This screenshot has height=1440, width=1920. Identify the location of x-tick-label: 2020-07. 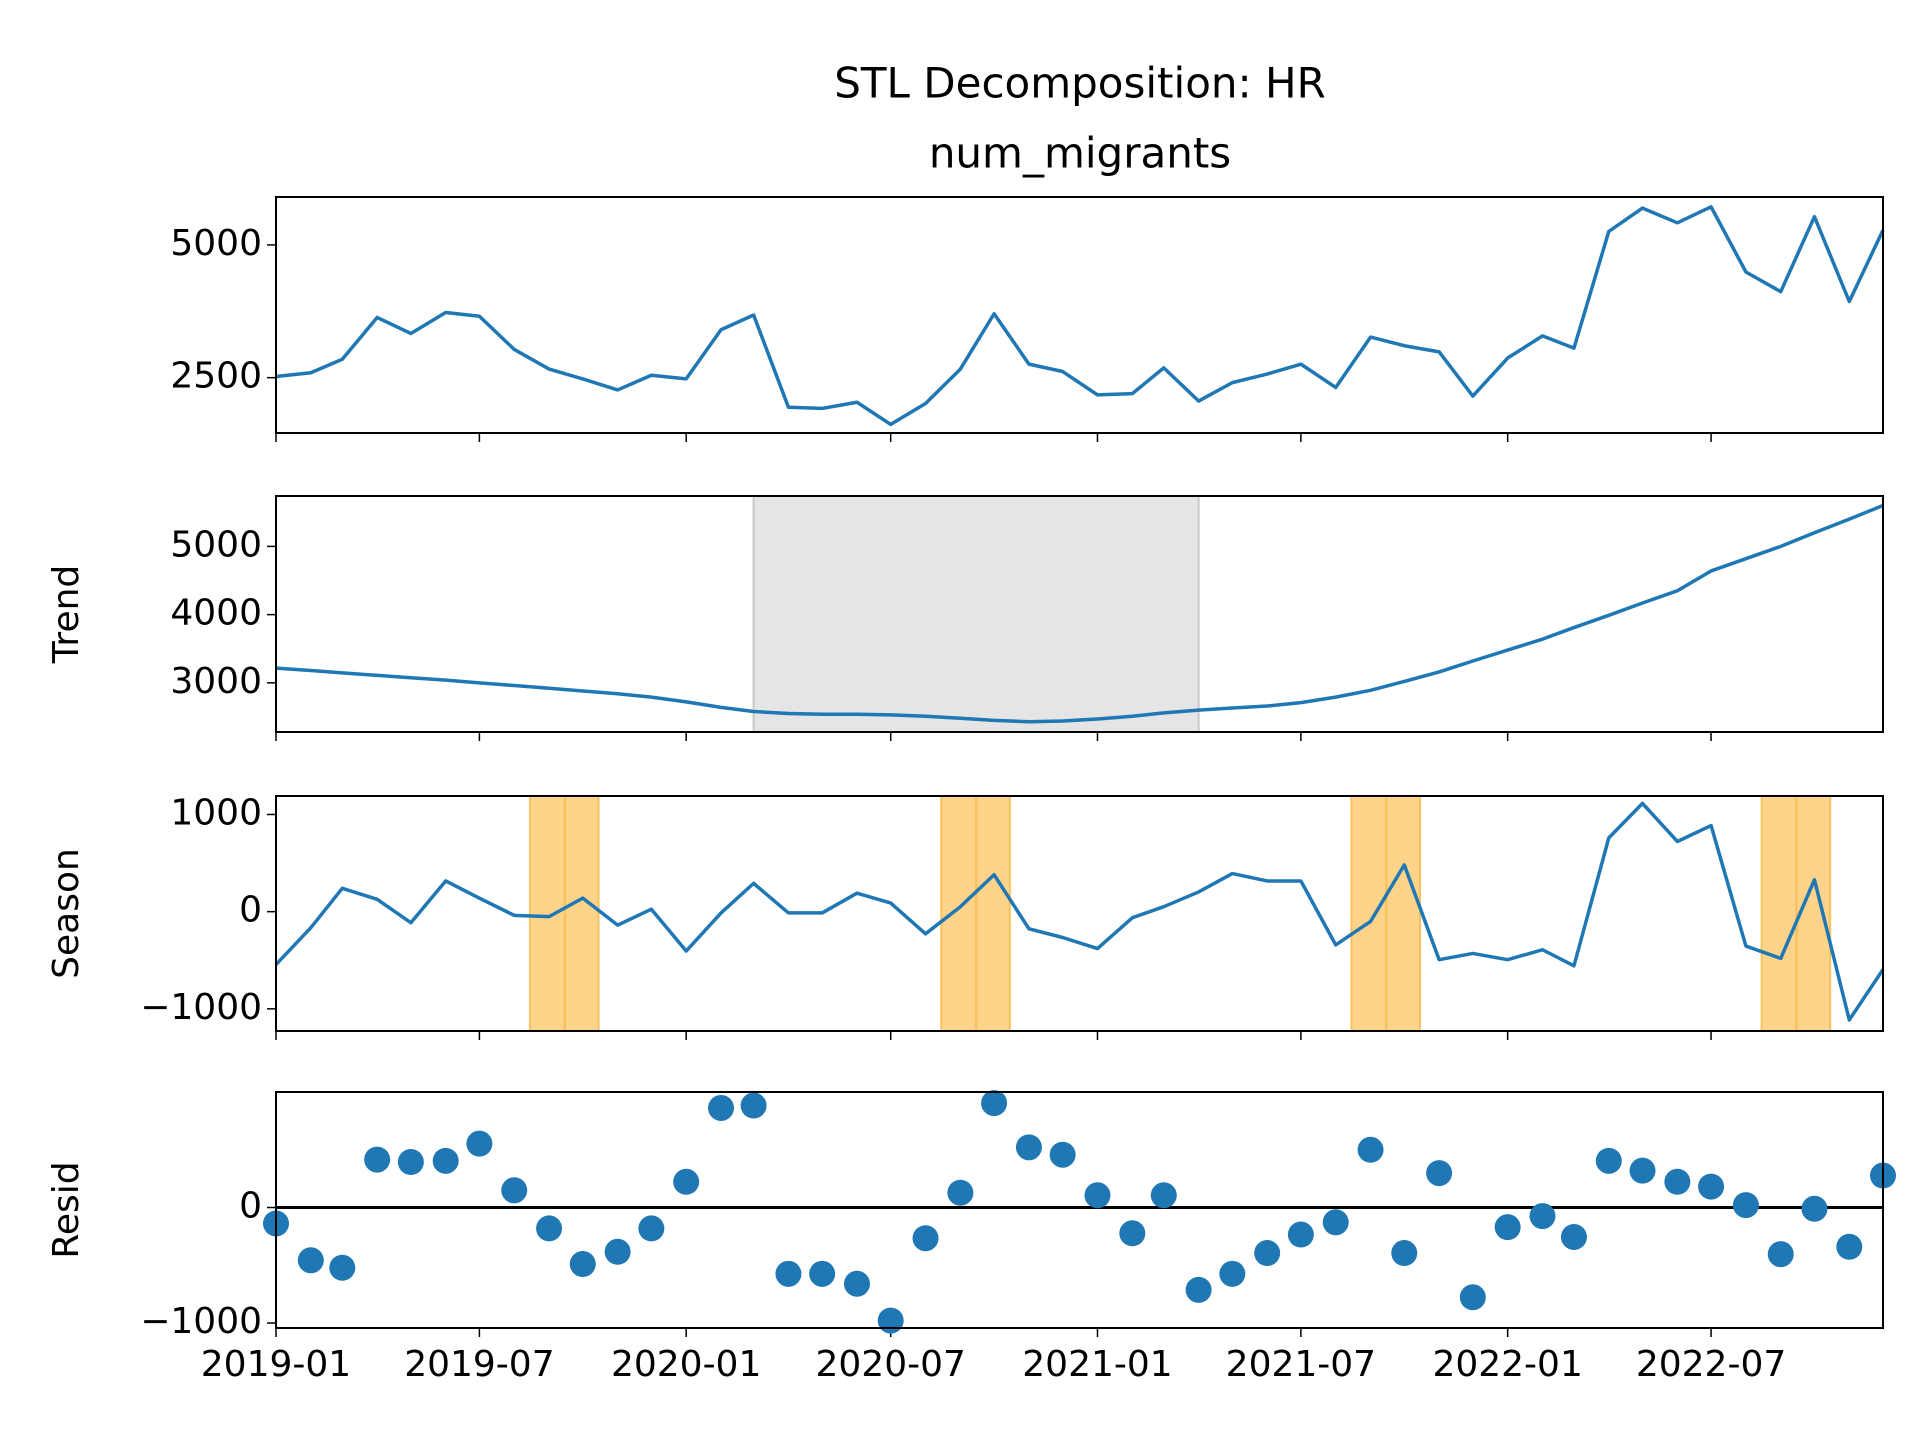
(890, 1364).